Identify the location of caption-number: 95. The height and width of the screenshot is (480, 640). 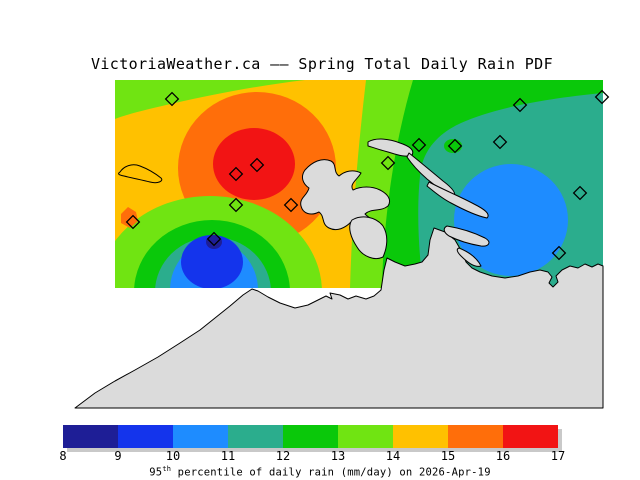
(156, 472).